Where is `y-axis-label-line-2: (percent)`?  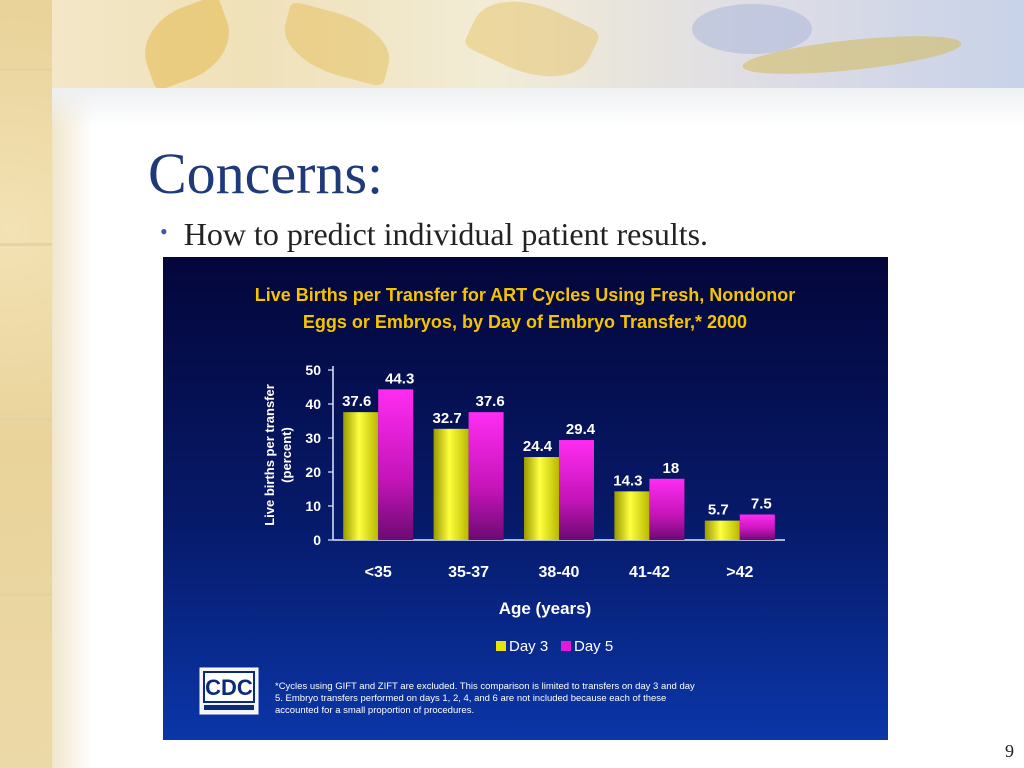 y-axis-label-line-2: (percent) is located at coordinates (286, 455).